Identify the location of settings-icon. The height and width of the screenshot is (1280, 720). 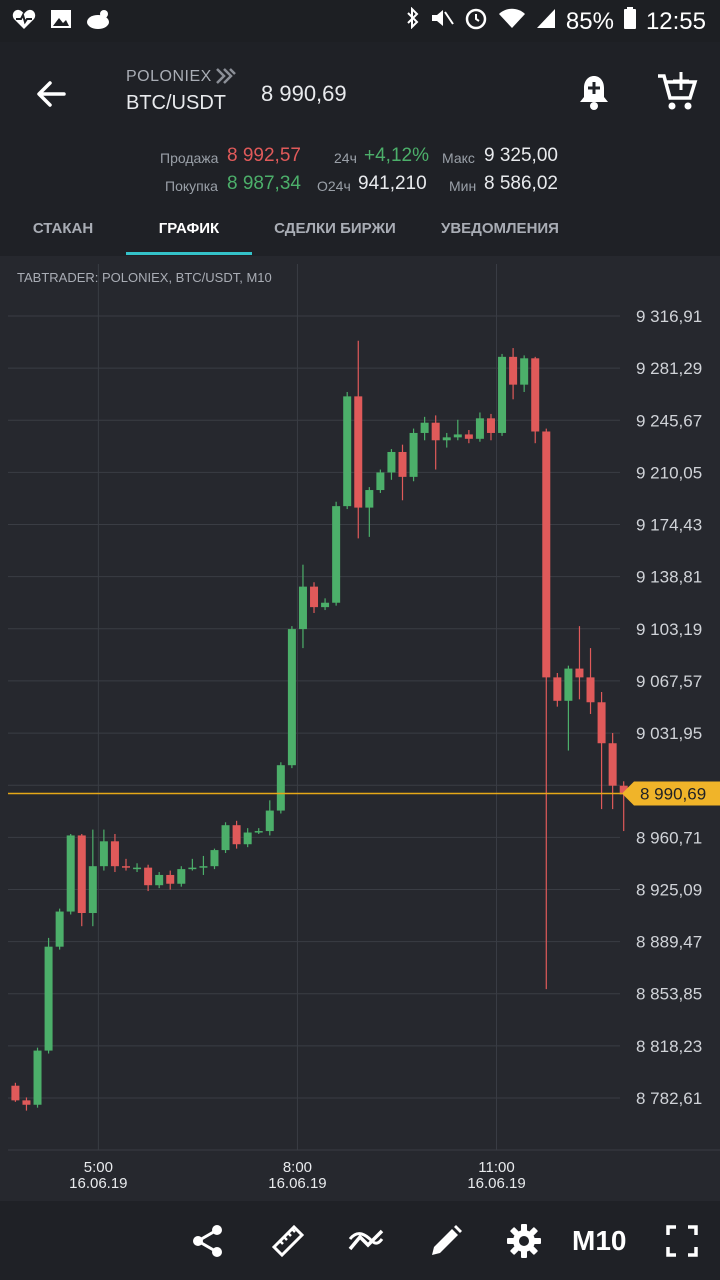
(524, 1241).